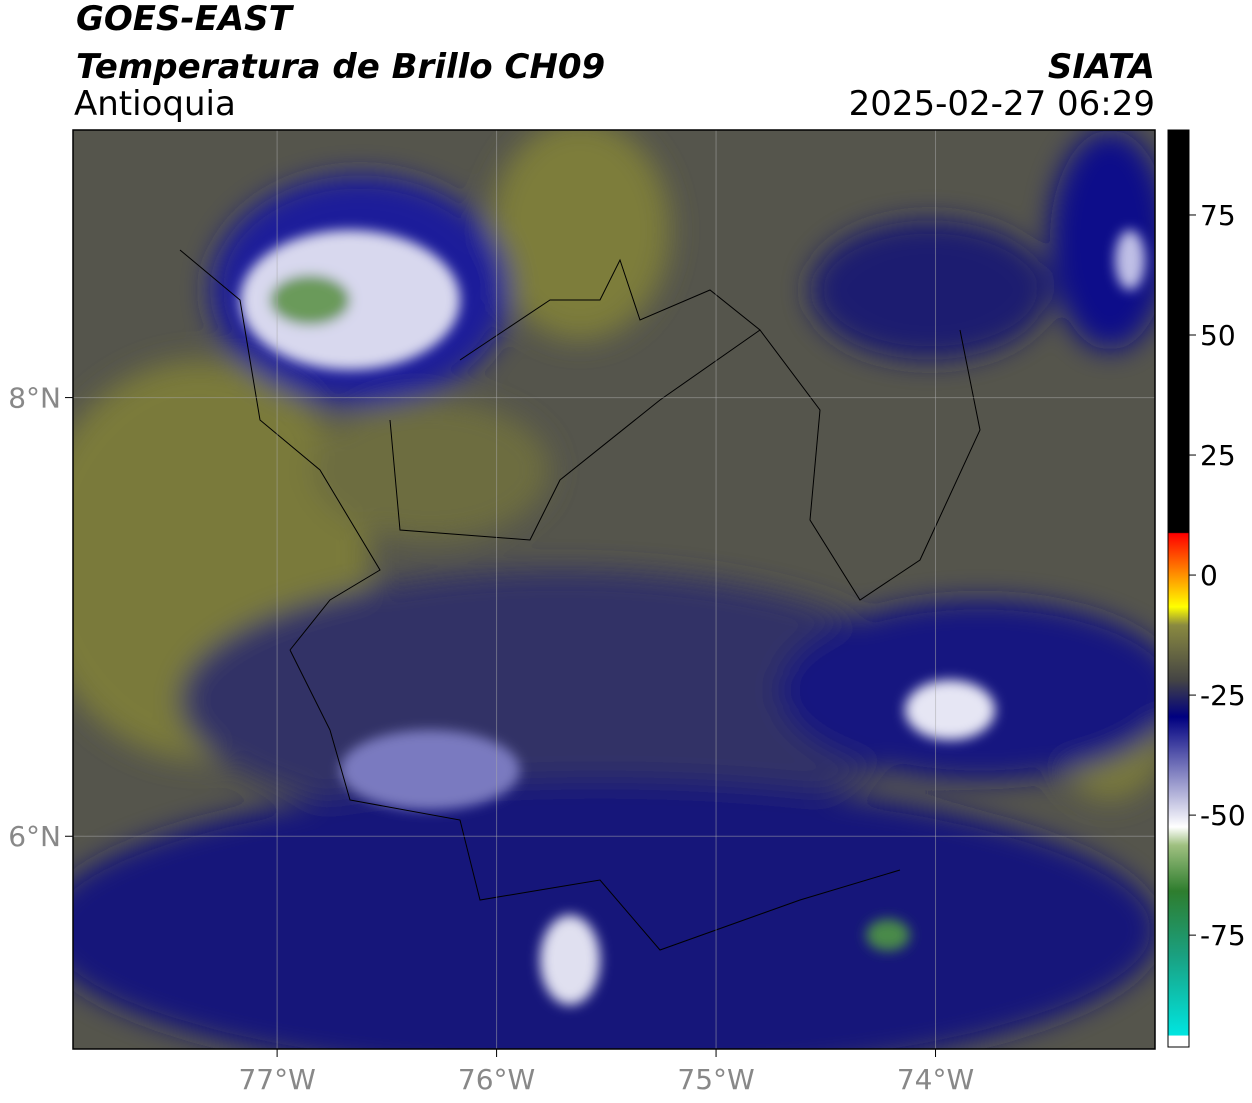  Describe the element at coordinates (155, 104) in the screenshot. I see `region: Antioquia` at that location.